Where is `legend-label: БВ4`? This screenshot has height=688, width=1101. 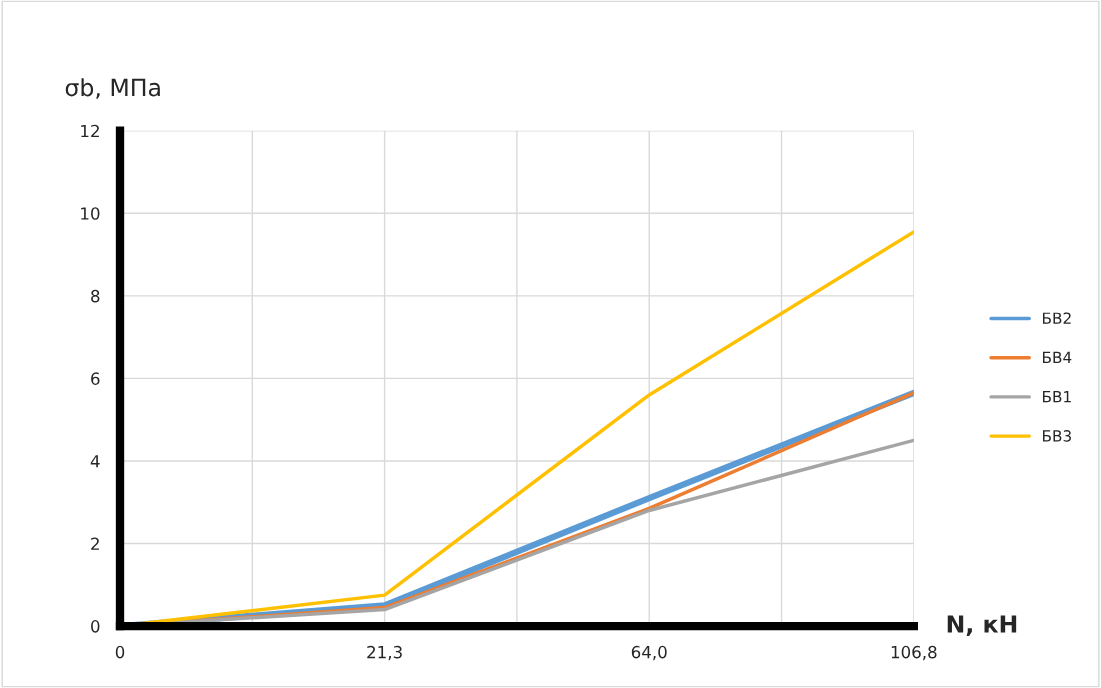
legend-label: БВ4 is located at coordinates (1057, 357).